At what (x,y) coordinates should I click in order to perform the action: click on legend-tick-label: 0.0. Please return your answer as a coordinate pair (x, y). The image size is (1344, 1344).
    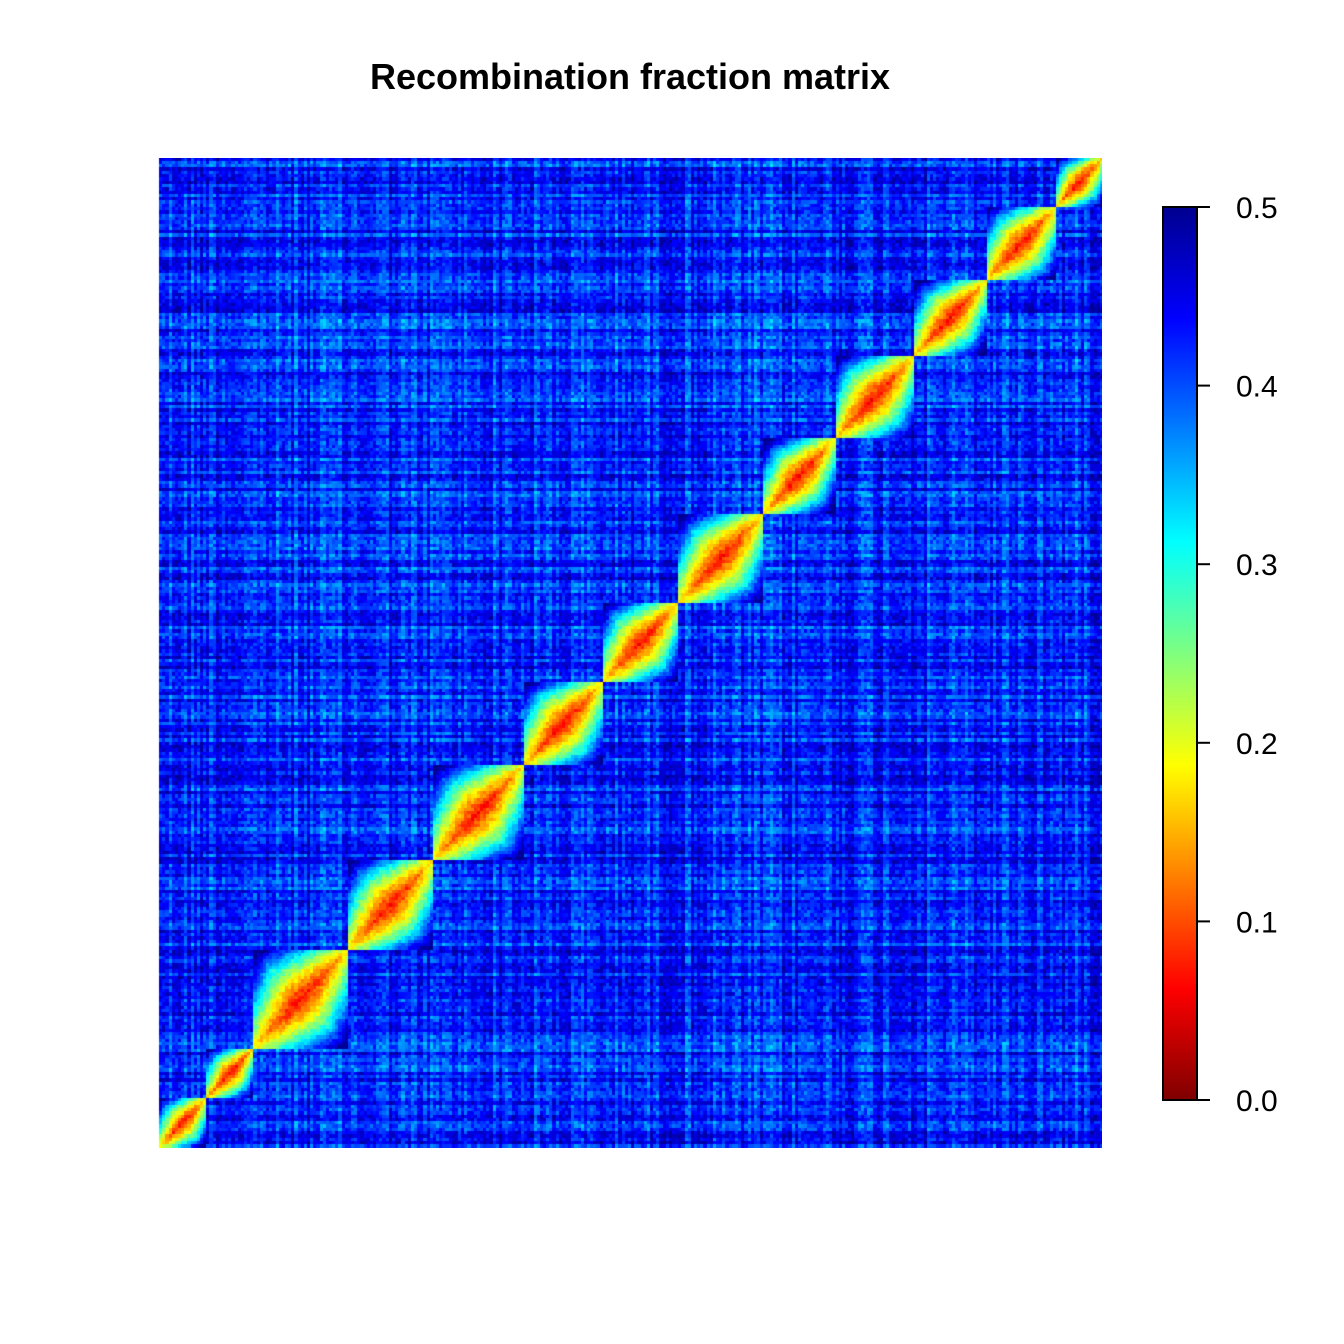
    Looking at the image, I should click on (1257, 1101).